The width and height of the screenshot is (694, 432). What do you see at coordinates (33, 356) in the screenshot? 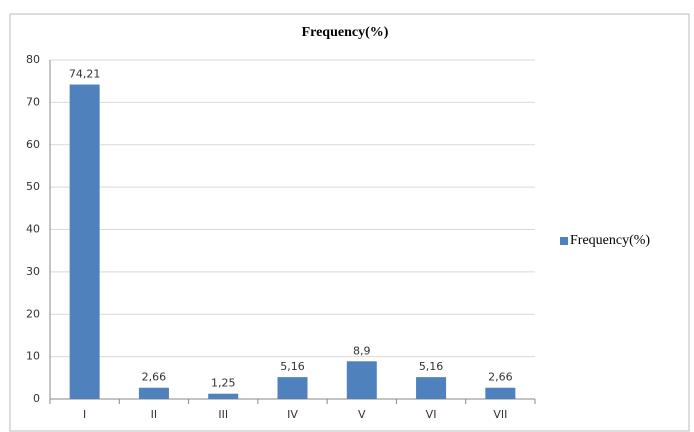
I see `y-tick-label: 10` at bounding box center [33, 356].